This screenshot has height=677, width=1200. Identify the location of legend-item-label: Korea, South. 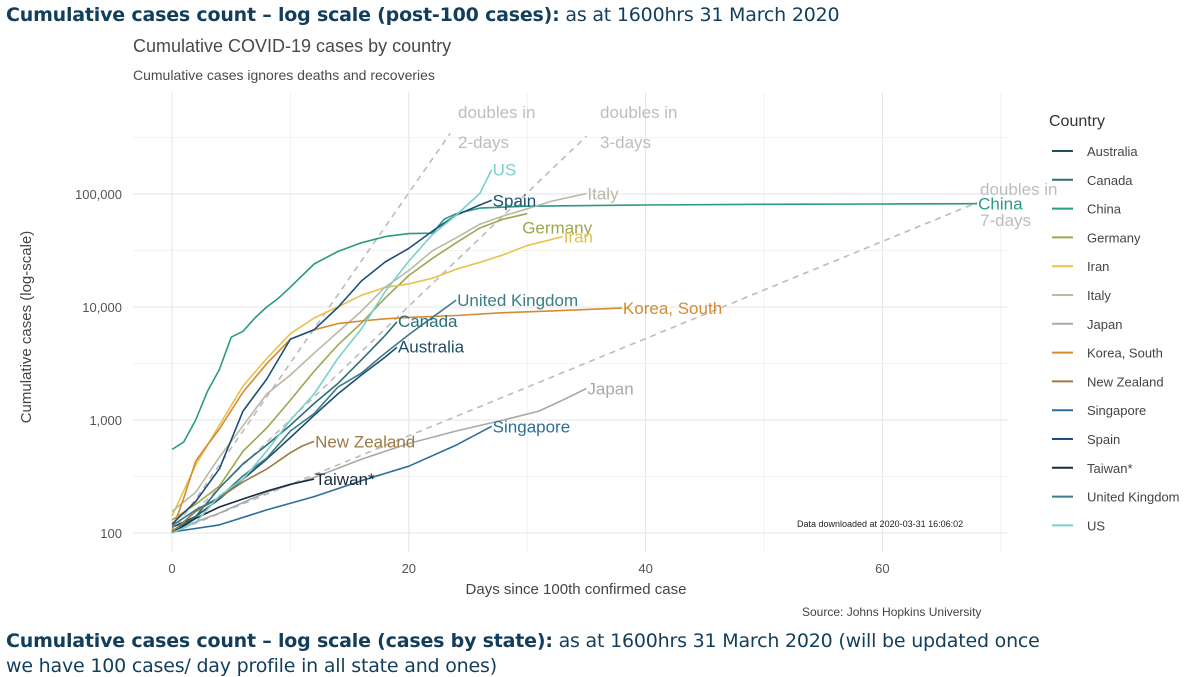
(1125, 353).